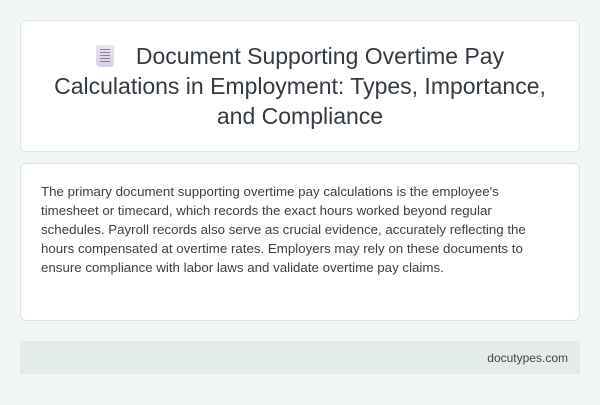  What do you see at coordinates (104, 56) in the screenshot?
I see `receipt-icon` at bounding box center [104, 56].